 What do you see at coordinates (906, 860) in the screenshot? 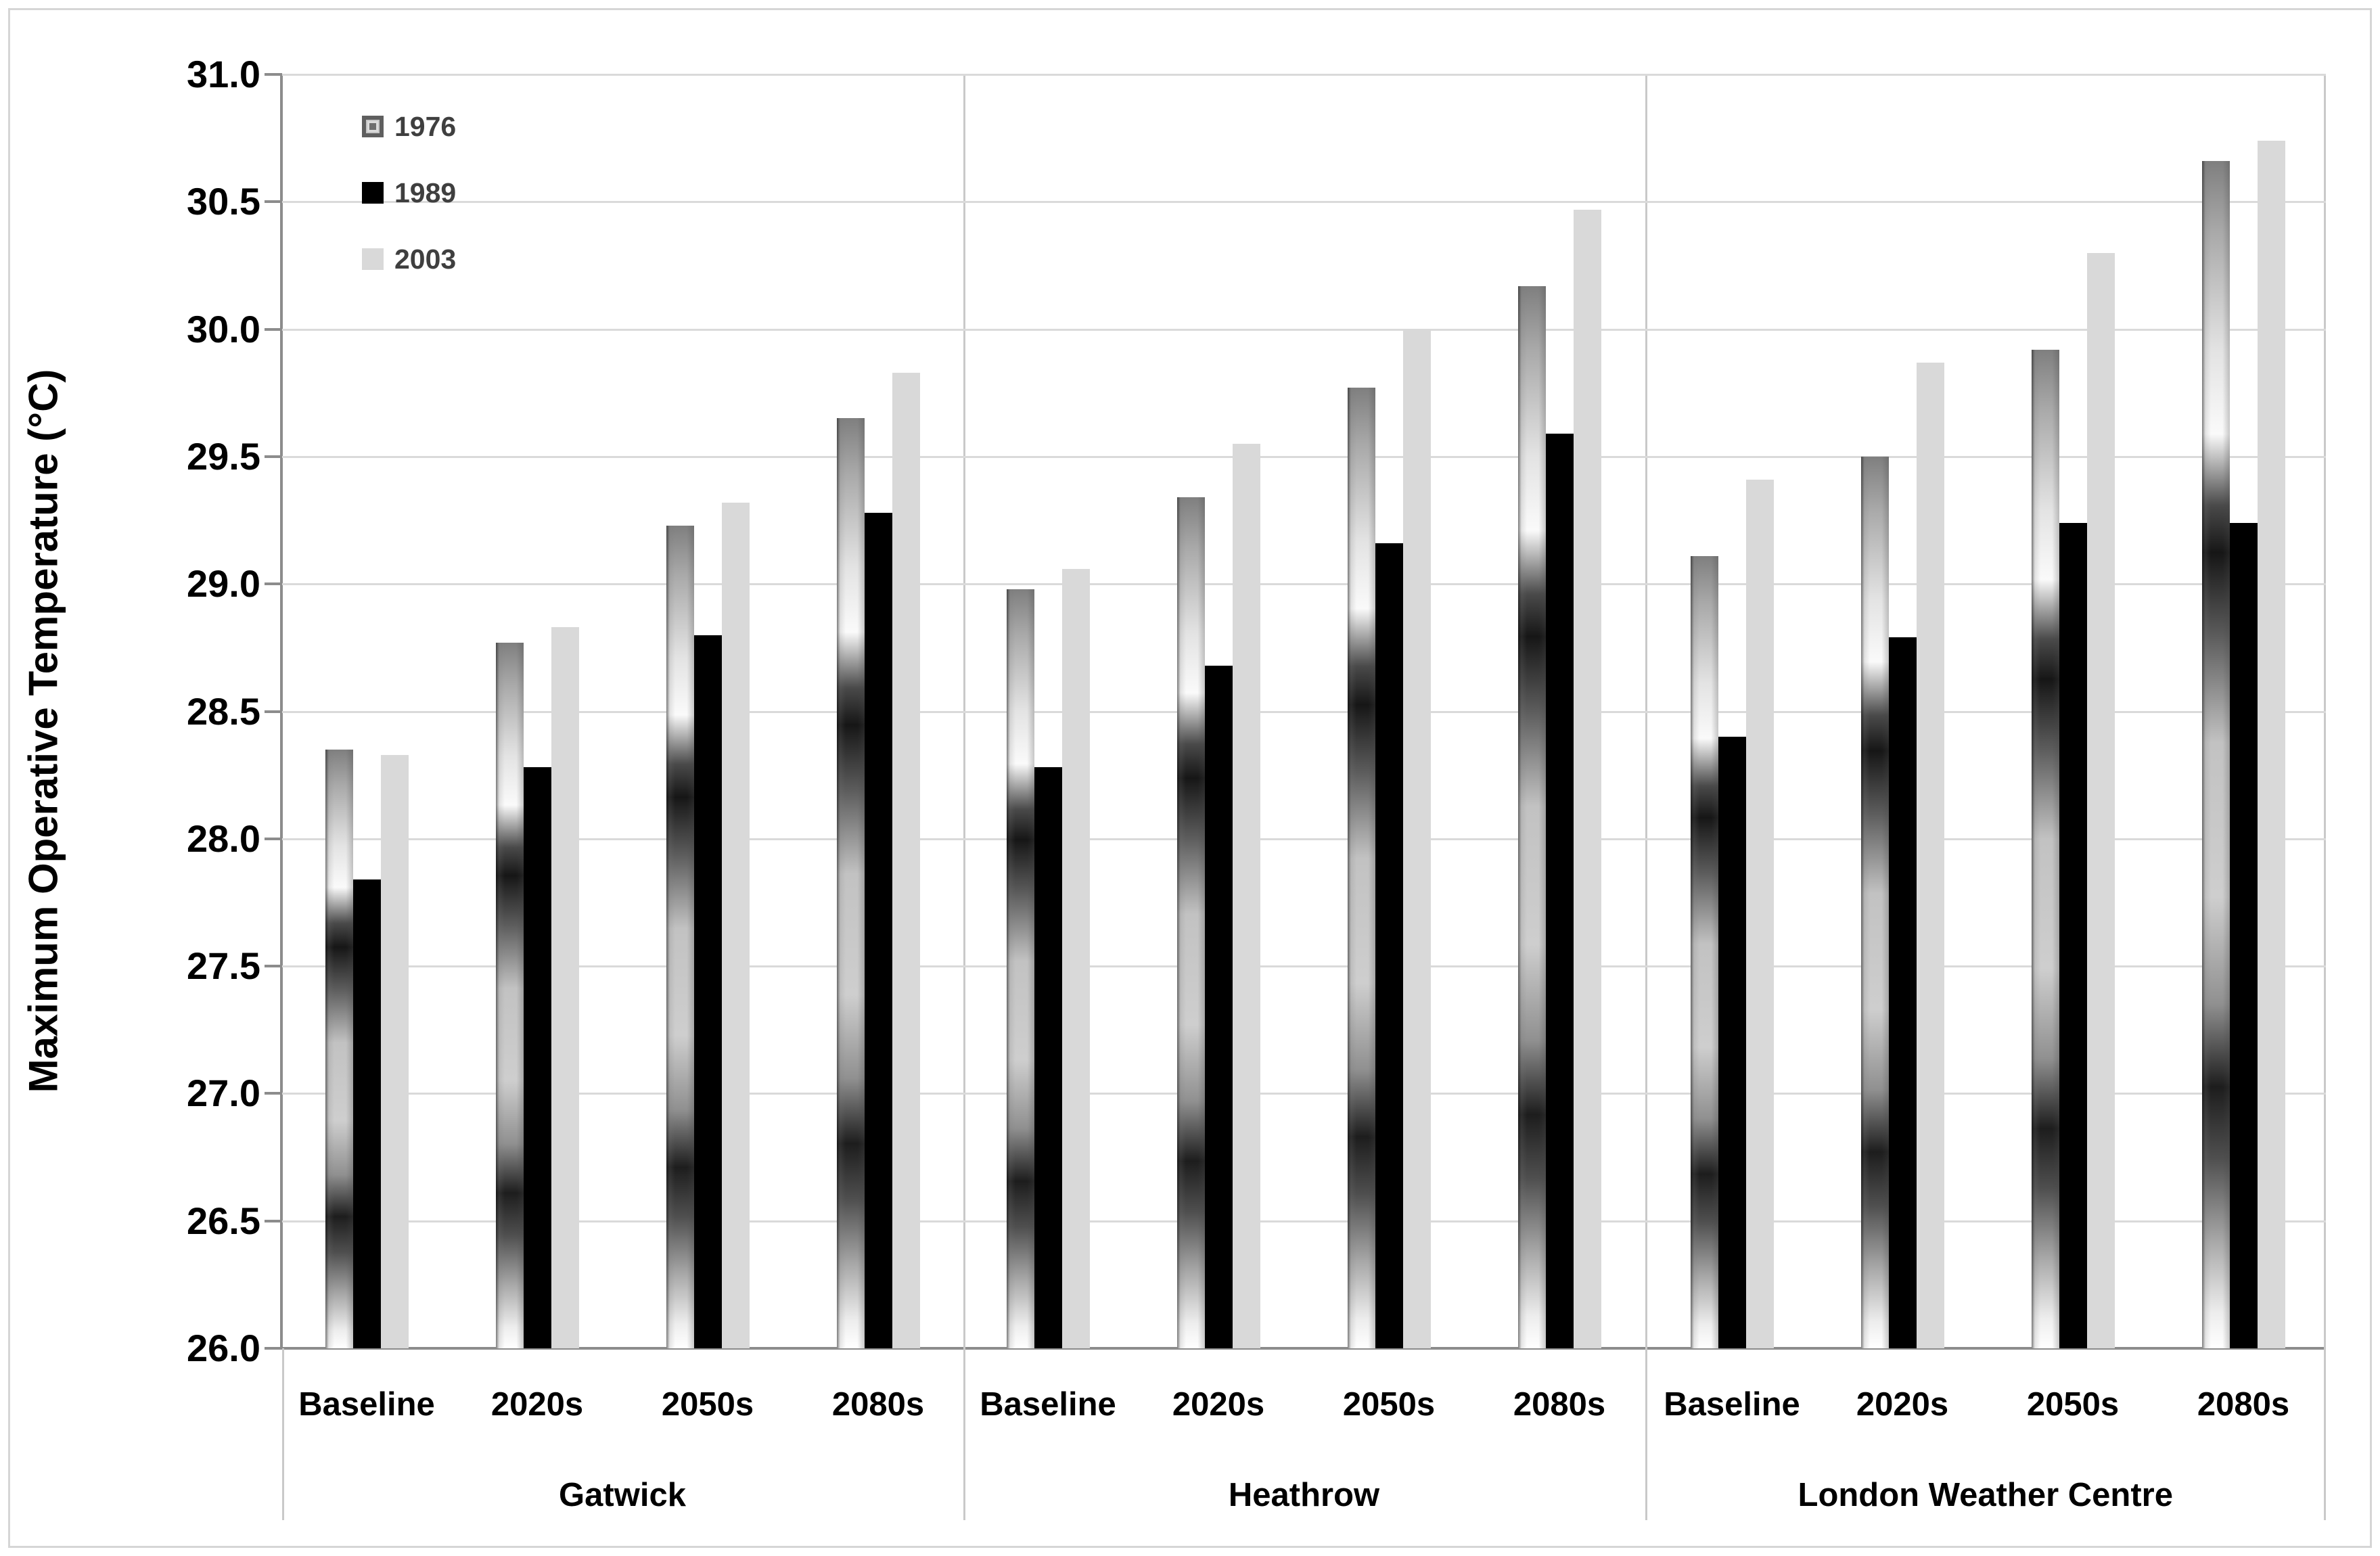
I see `bar-gatwick-2080s-2003` at bounding box center [906, 860].